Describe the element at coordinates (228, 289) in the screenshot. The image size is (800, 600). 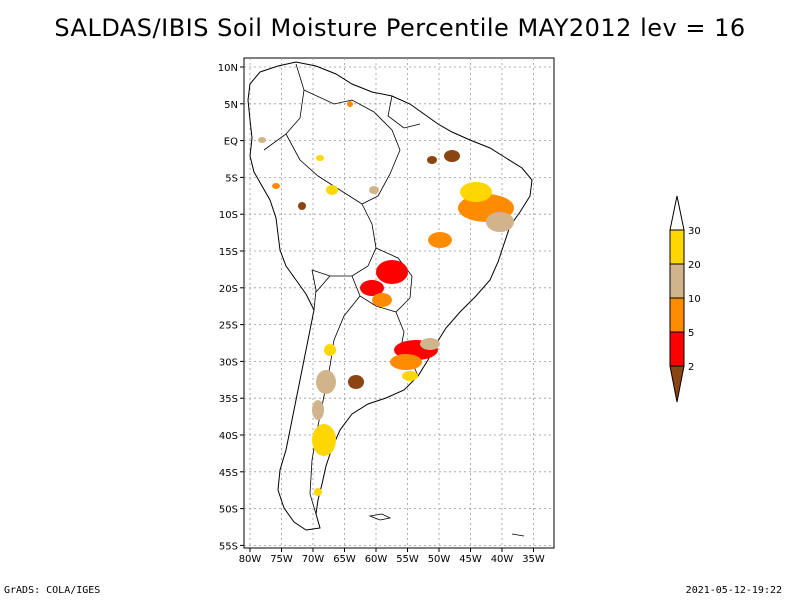
I see `lat-label: 20S` at that location.